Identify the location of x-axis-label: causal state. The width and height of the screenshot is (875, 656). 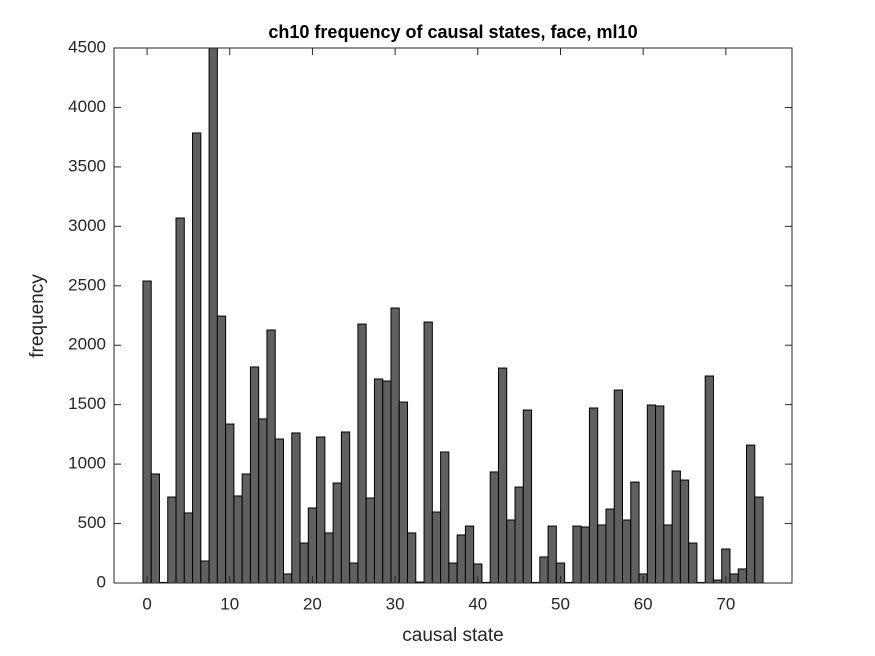
(452, 635).